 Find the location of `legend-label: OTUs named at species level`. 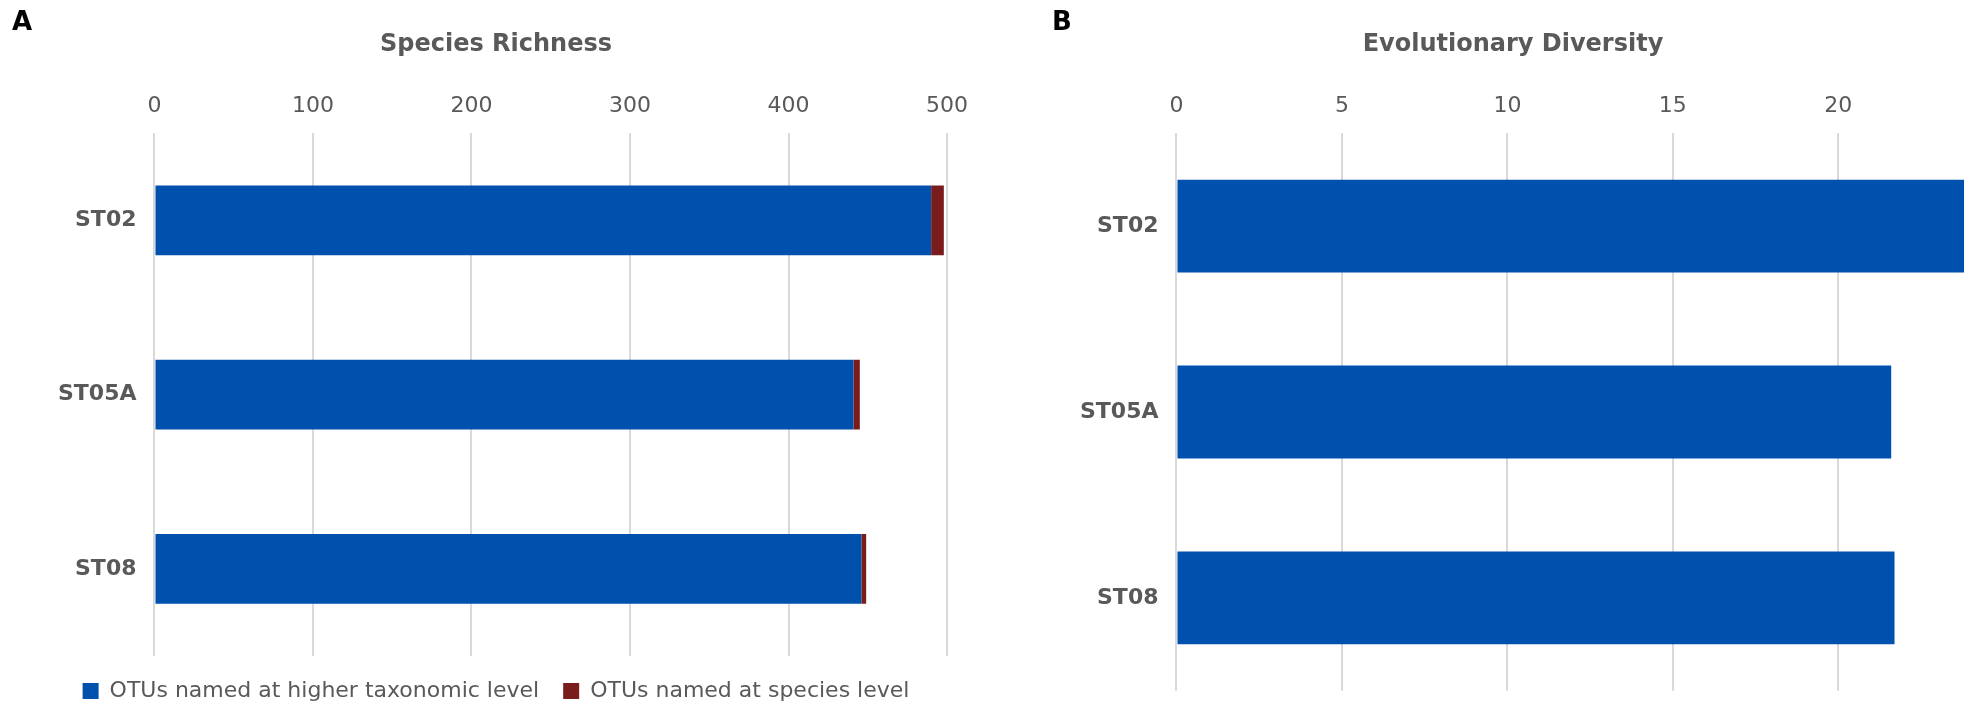

legend-label: OTUs named at species level is located at coordinates (750, 689).